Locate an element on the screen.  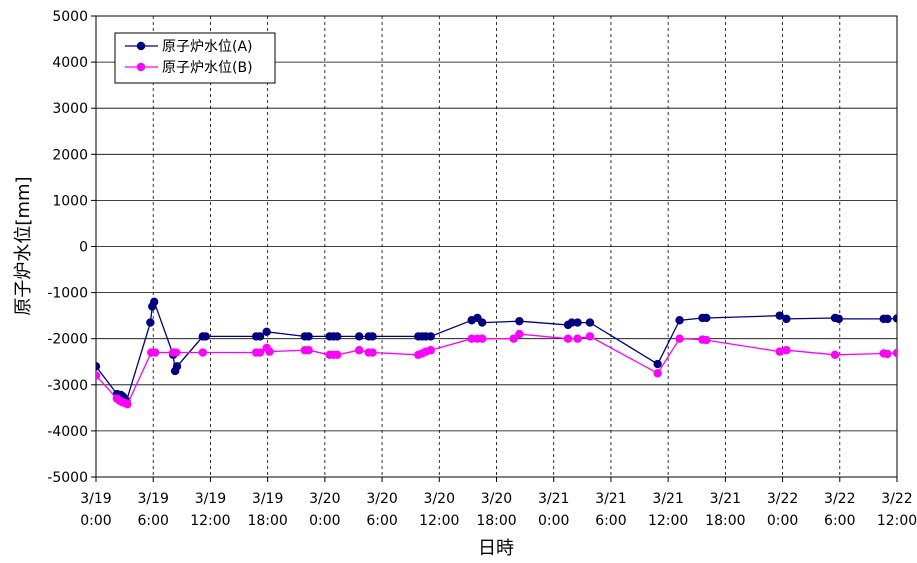
y-tick-label: 5000 is located at coordinates (70, 17).